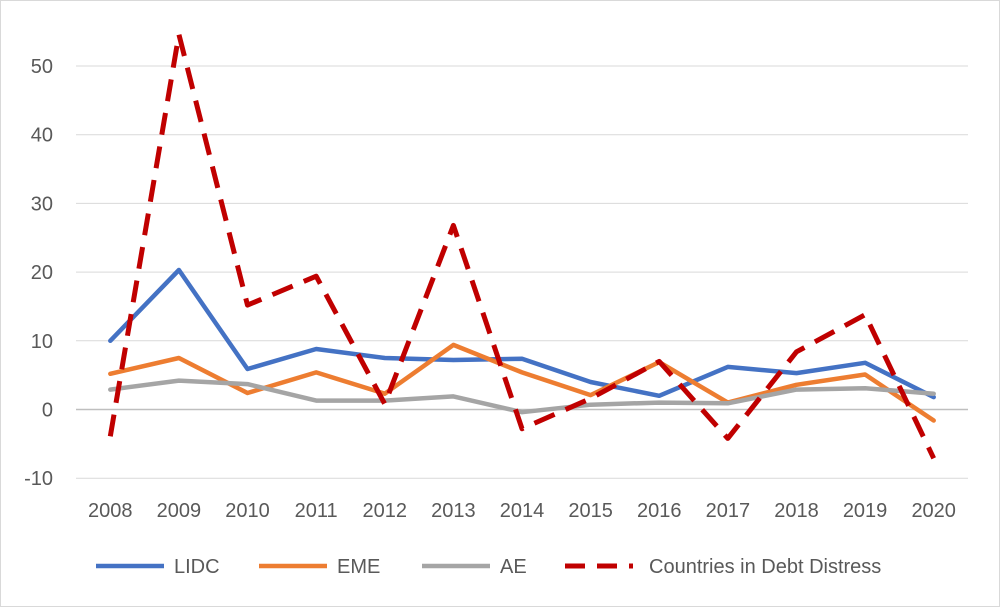 This screenshot has width=1000, height=607. Describe the element at coordinates (316, 511) in the screenshot. I see `x-tick-label: 2011` at that location.